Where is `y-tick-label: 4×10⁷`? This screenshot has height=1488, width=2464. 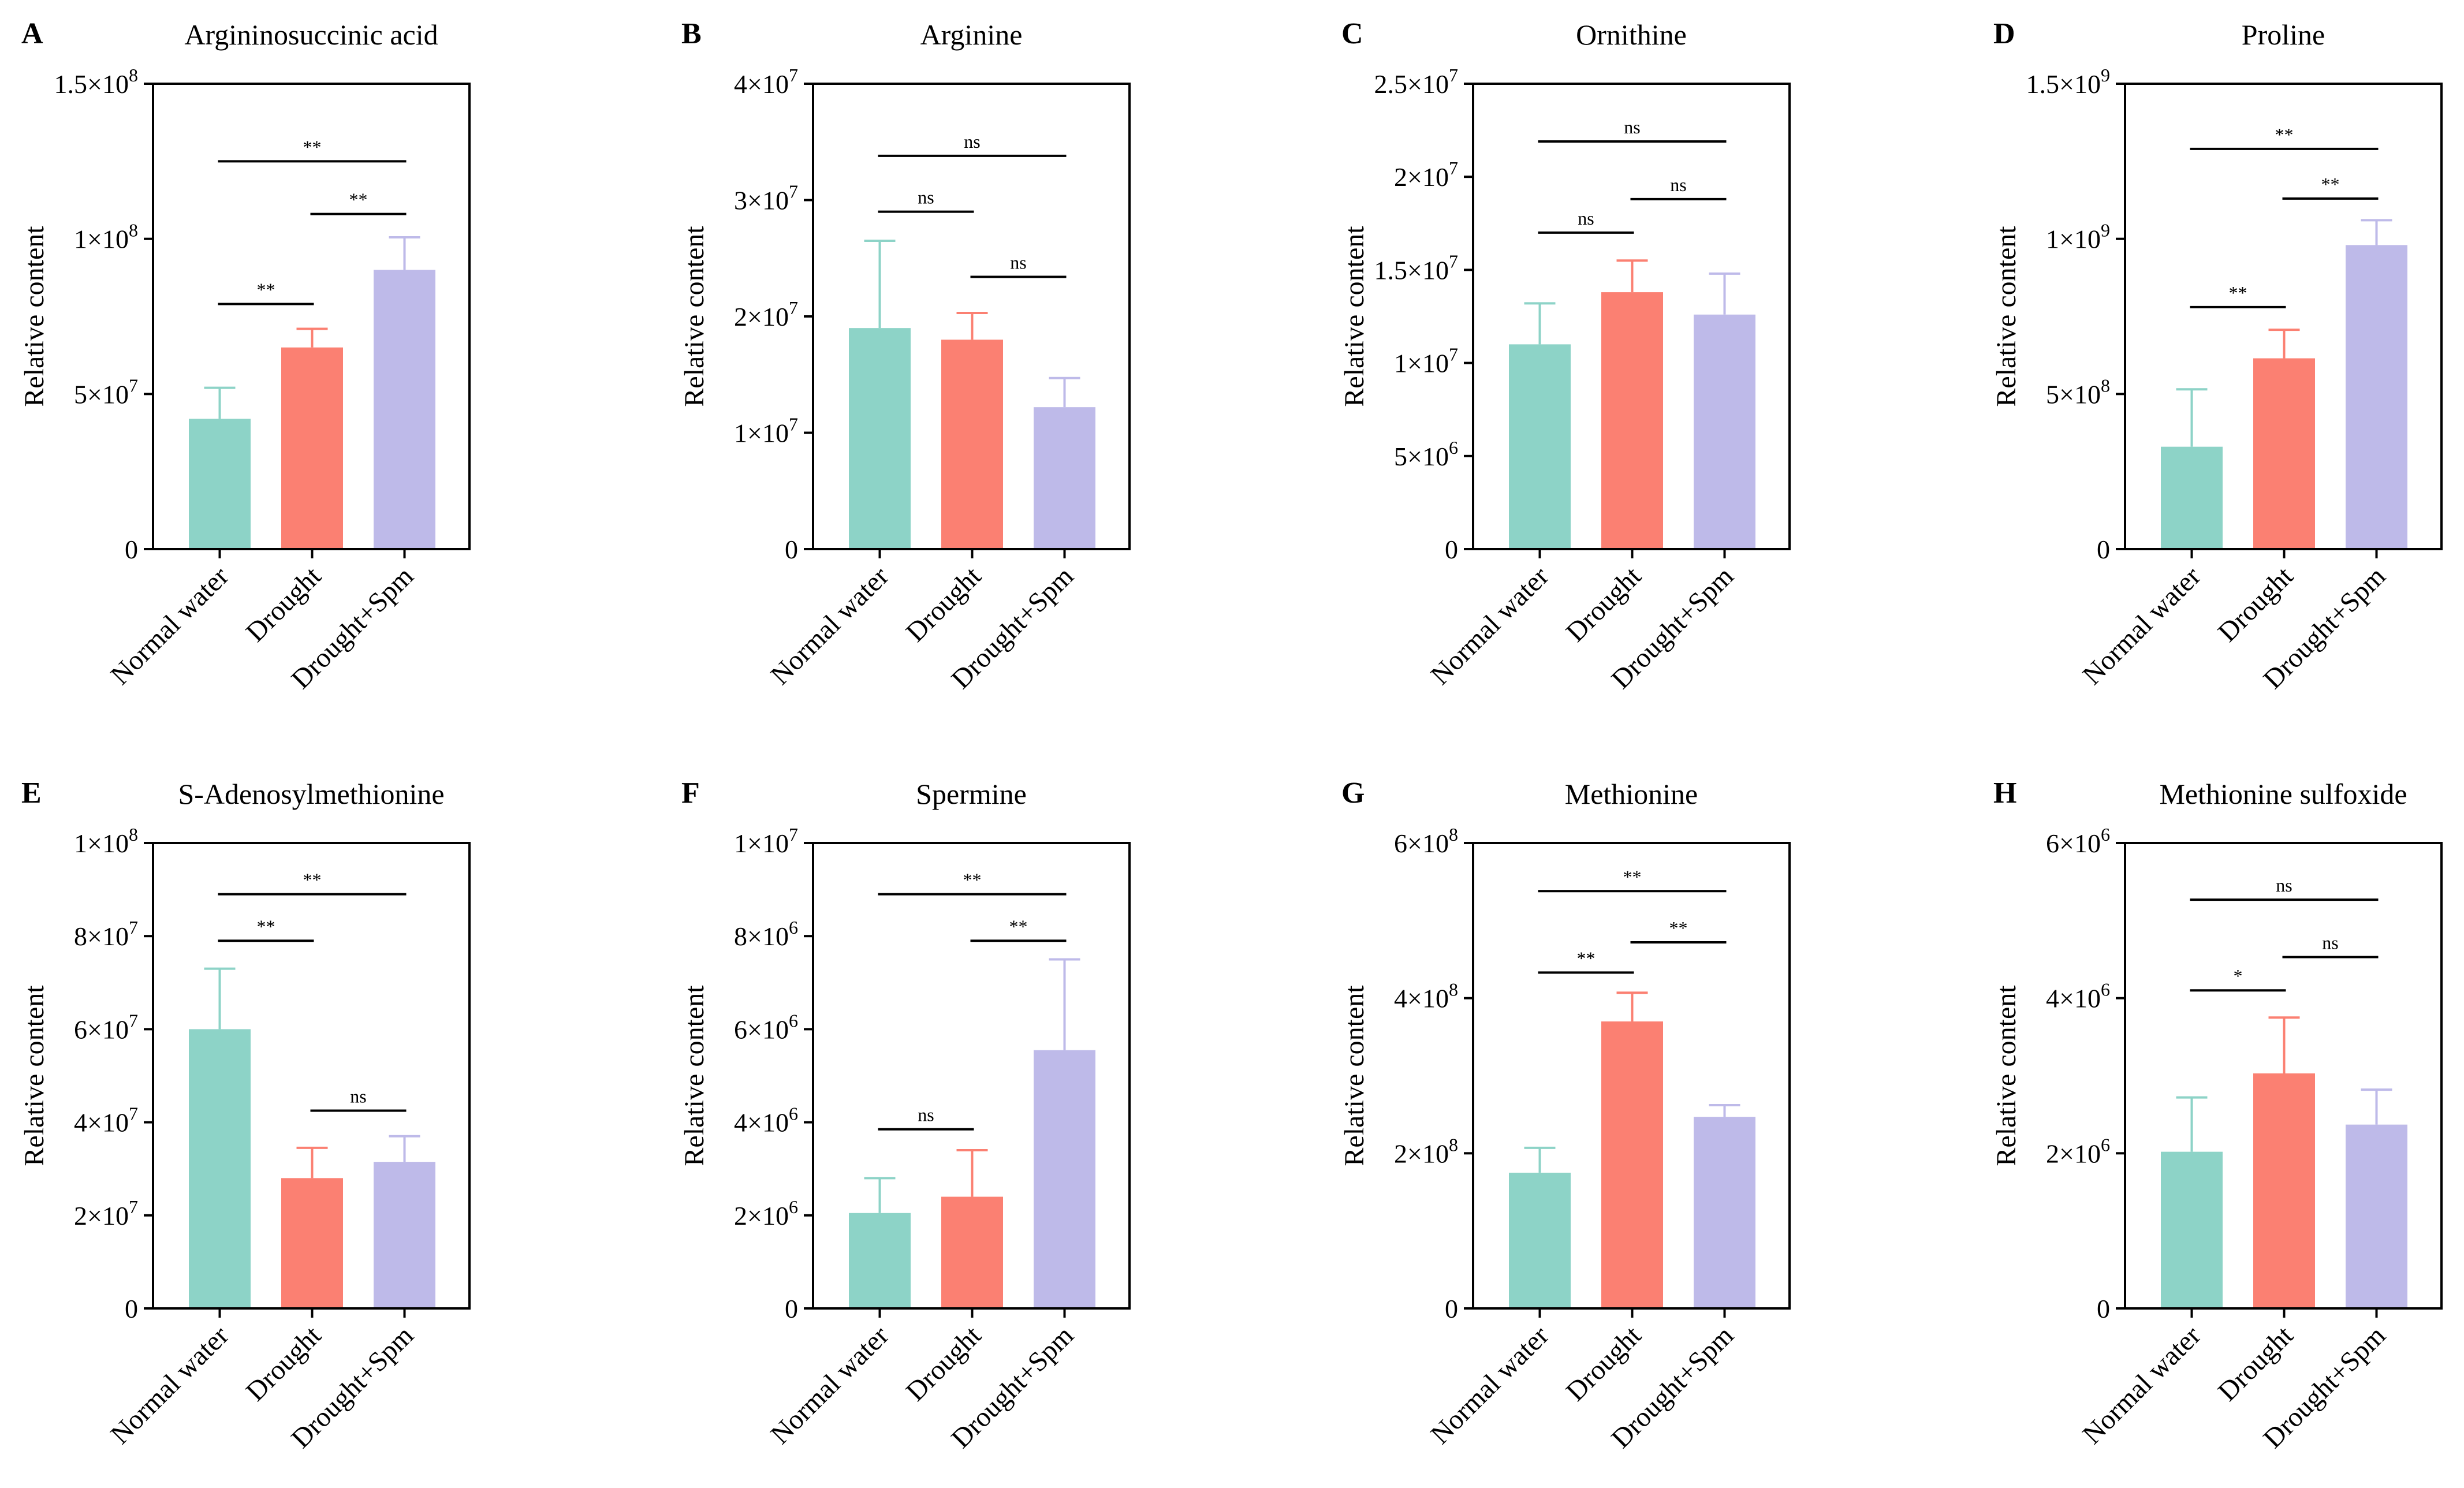
y-tick-label: 4×10⁷ is located at coordinates (106, 1121).